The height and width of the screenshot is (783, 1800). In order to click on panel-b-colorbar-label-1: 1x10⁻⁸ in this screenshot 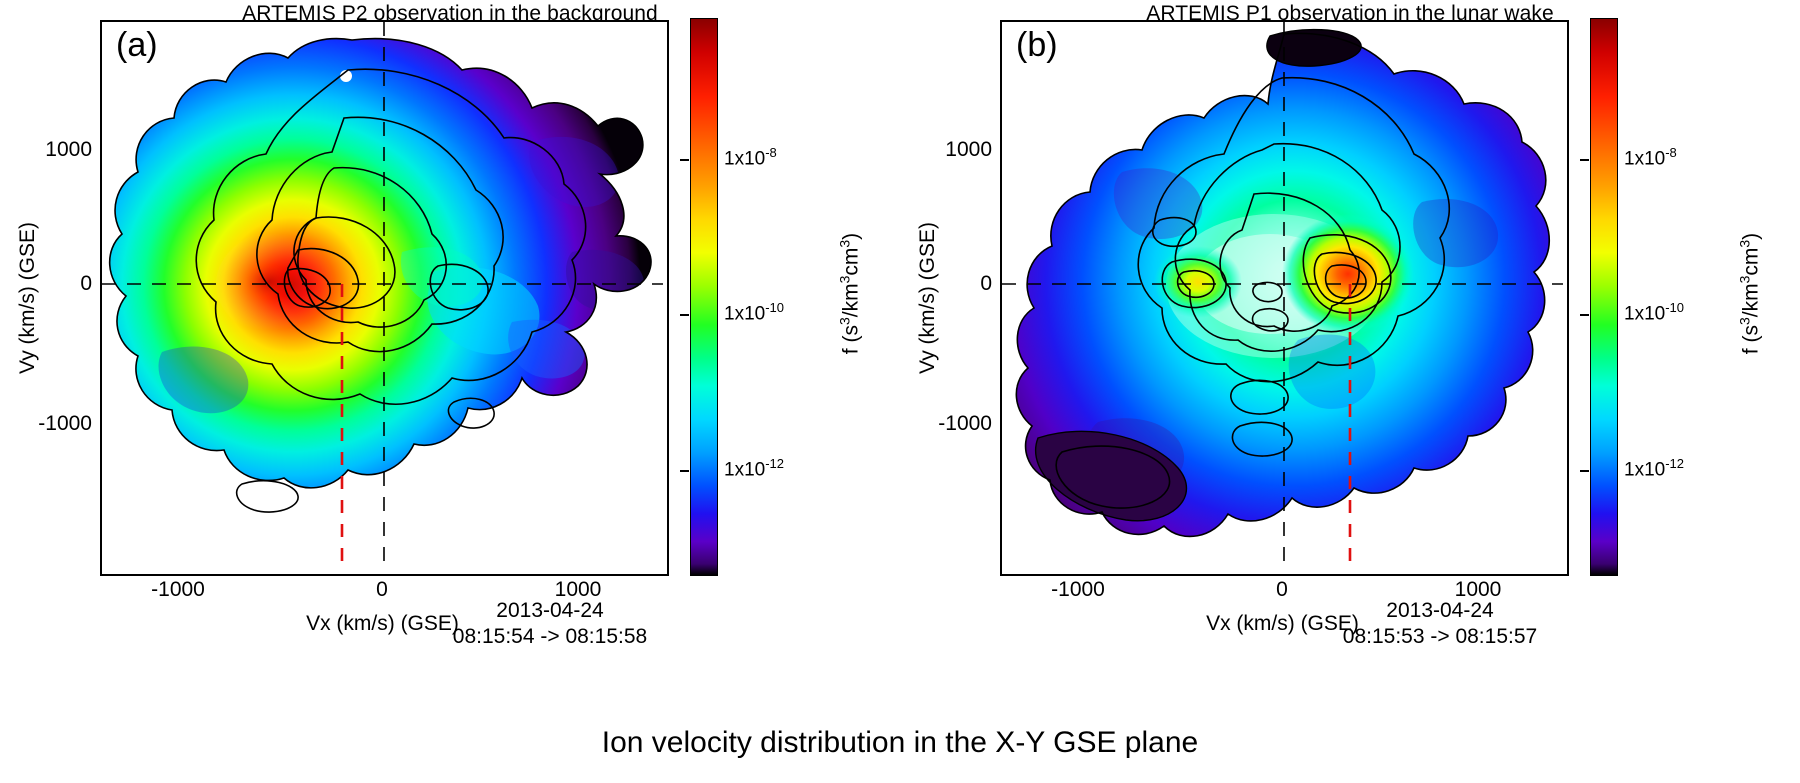, I will do `click(1650, 157)`.